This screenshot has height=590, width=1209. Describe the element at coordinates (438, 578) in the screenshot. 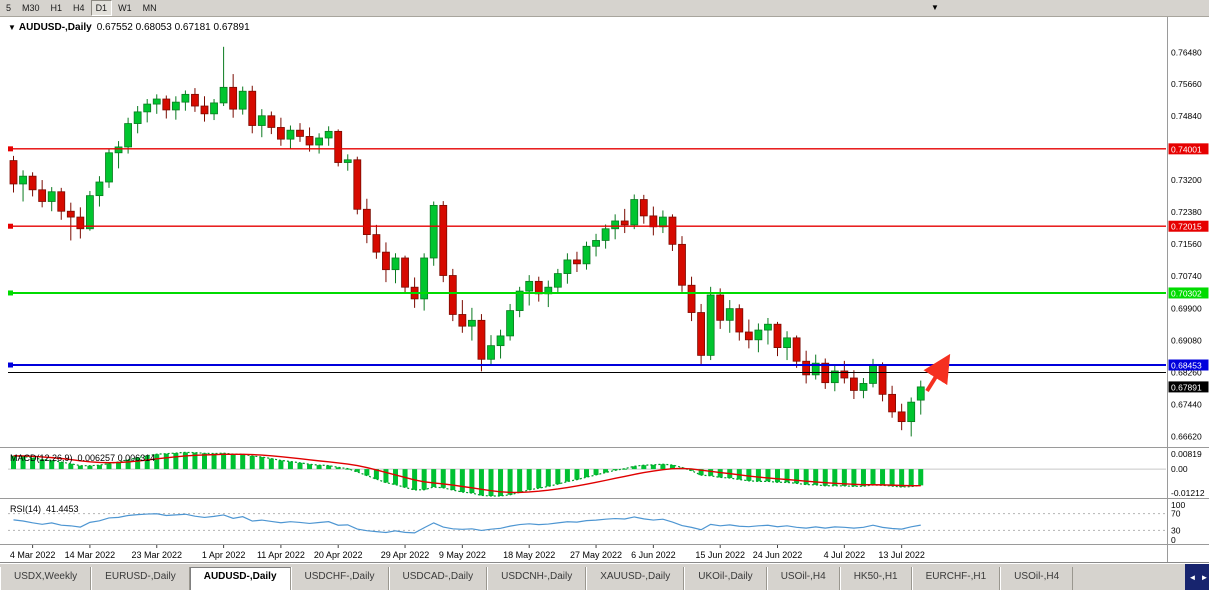

I see `tab-usdcad-daily: USDCAD-,Daily` at that location.